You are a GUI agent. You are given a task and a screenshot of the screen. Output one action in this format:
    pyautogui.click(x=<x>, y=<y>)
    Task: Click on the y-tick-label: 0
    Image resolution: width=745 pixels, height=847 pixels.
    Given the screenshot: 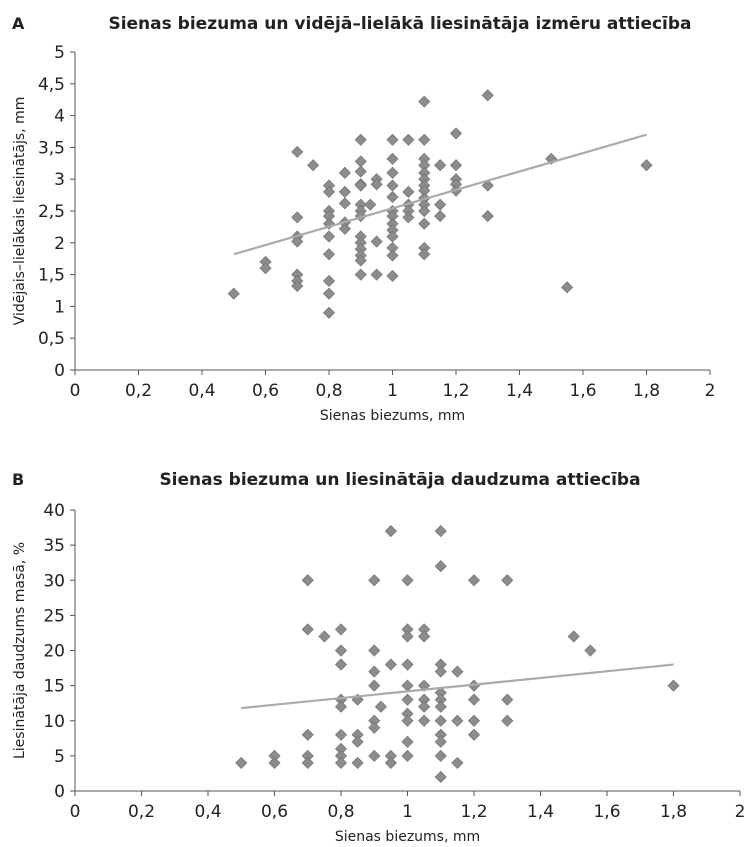 What is the action you would take?
    pyautogui.click(x=59, y=792)
    